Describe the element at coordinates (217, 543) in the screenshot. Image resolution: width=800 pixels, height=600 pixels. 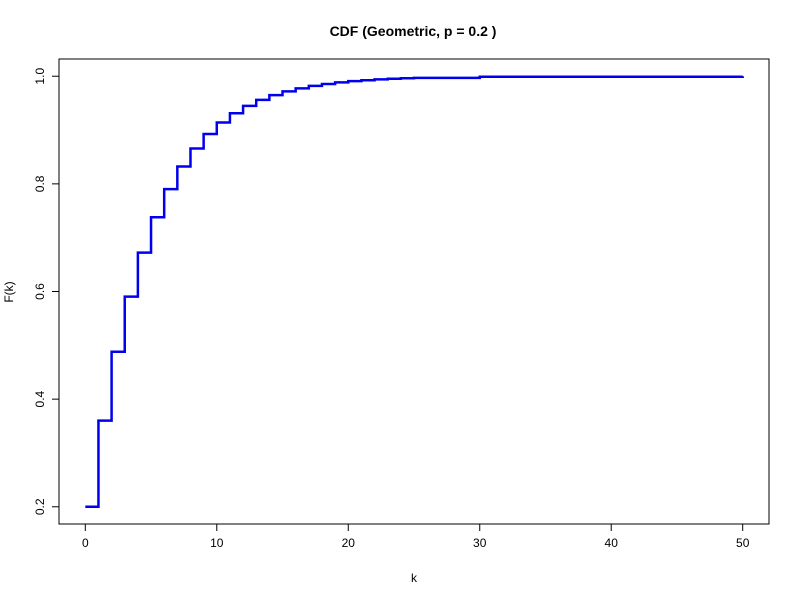
I see `x-tick-label: 10` at that location.